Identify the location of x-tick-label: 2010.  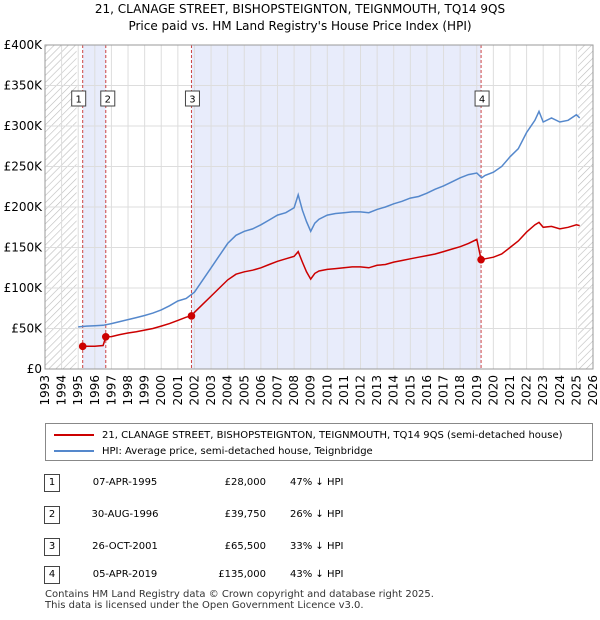
(327, 390).